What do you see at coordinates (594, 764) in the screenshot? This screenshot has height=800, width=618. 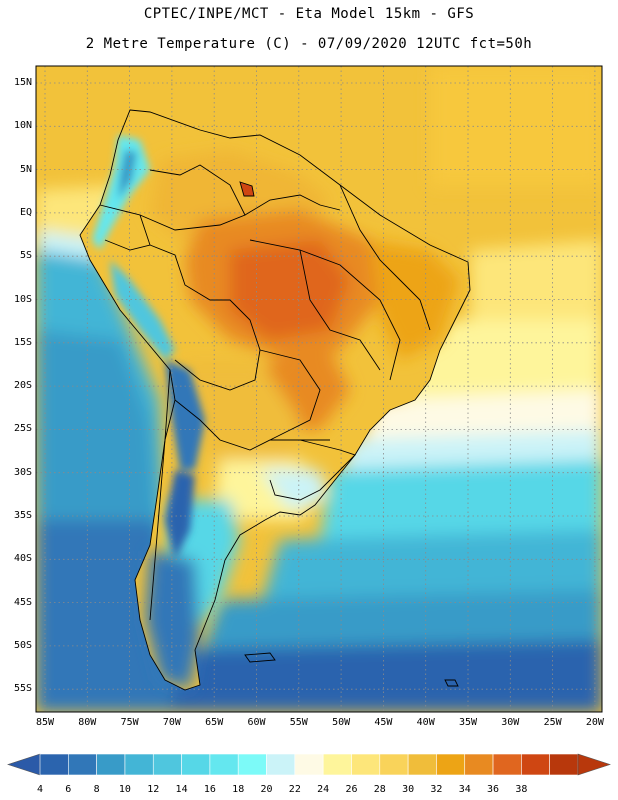 I see `colorbar-high-extend-arrow` at bounding box center [594, 764].